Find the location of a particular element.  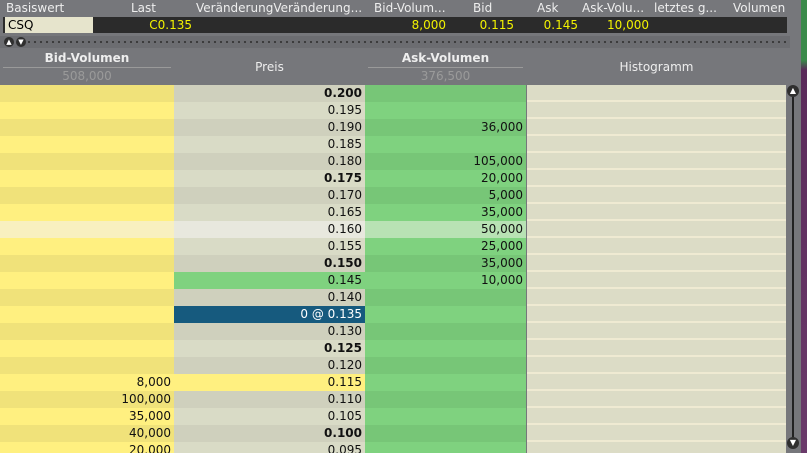

ask-volume-cell: 25,000 is located at coordinates (445, 246).